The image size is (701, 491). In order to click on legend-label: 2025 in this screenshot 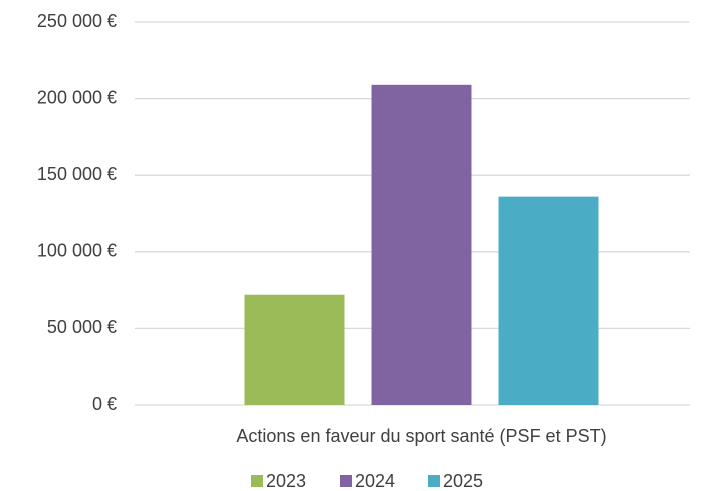, I will do `click(463, 481)`.